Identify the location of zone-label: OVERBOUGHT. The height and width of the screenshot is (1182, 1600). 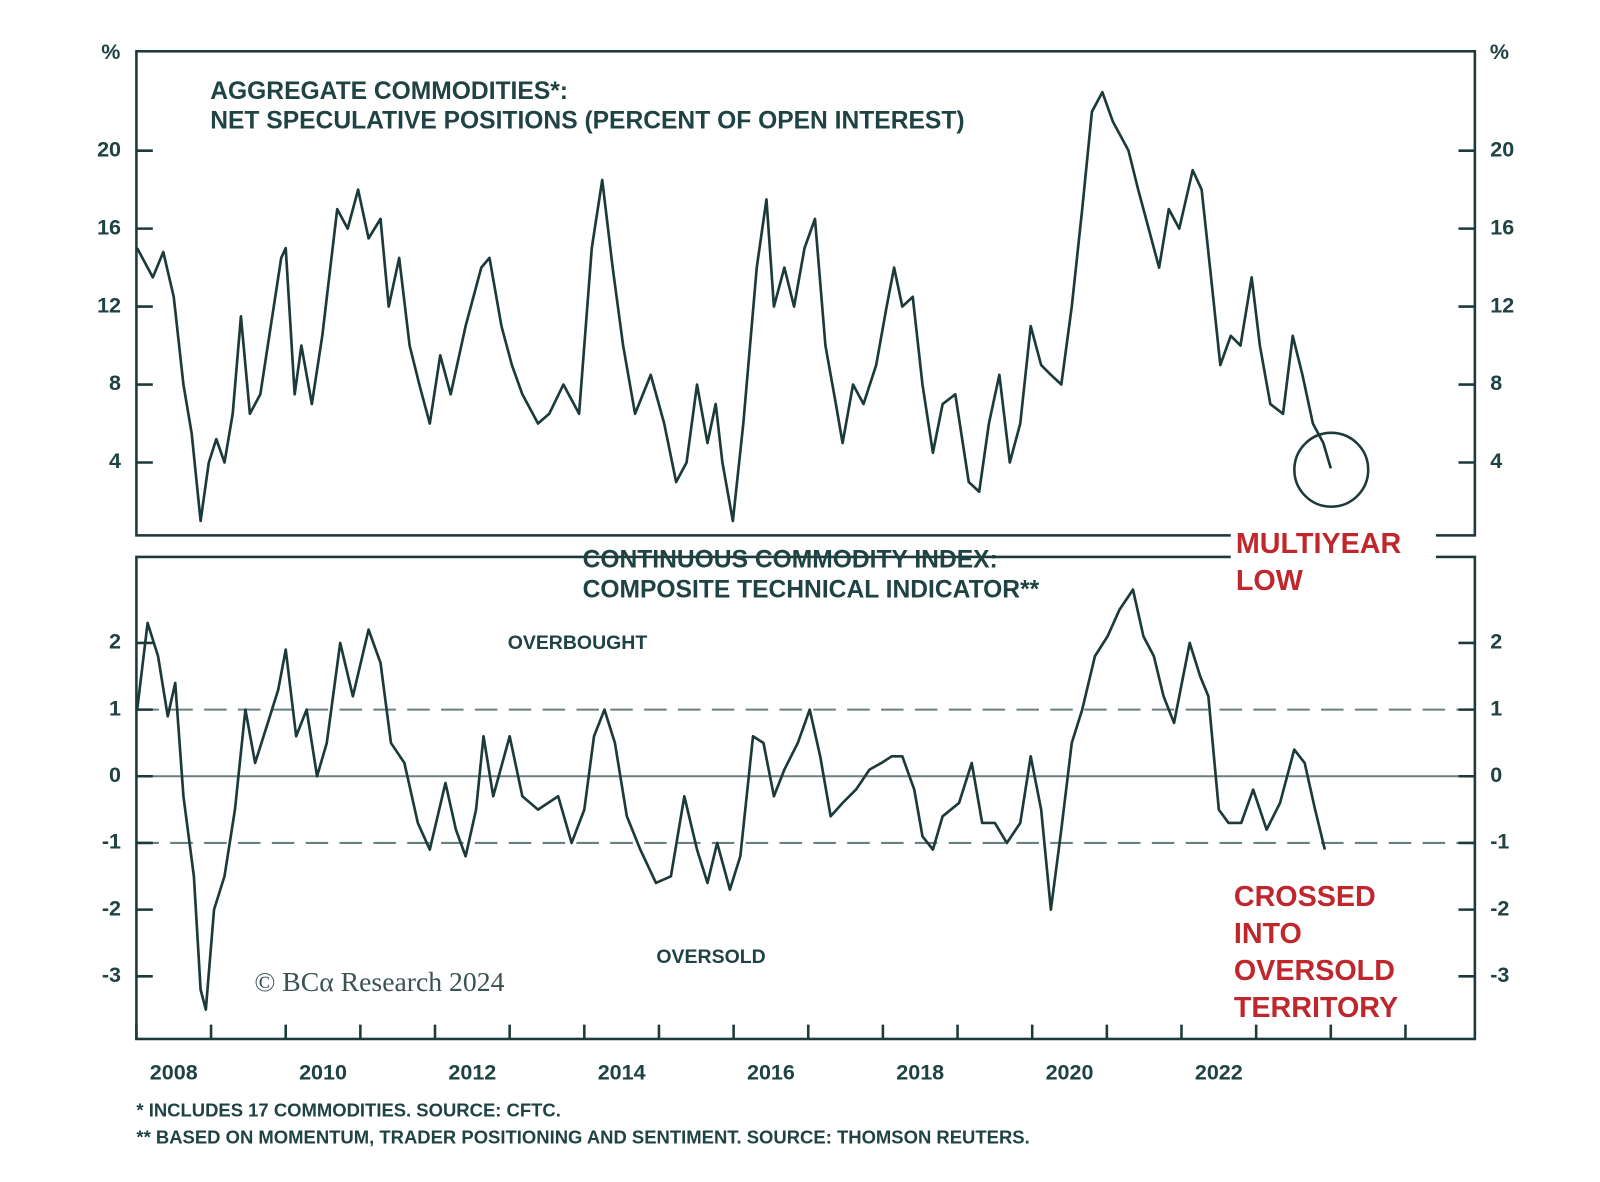
(578, 643).